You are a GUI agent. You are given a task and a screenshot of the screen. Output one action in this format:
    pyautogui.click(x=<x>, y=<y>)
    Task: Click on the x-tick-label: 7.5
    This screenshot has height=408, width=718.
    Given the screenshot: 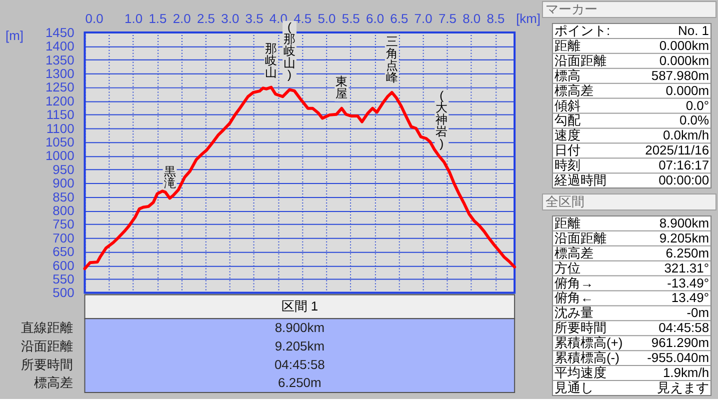 What is the action you would take?
    pyautogui.click(x=447, y=18)
    